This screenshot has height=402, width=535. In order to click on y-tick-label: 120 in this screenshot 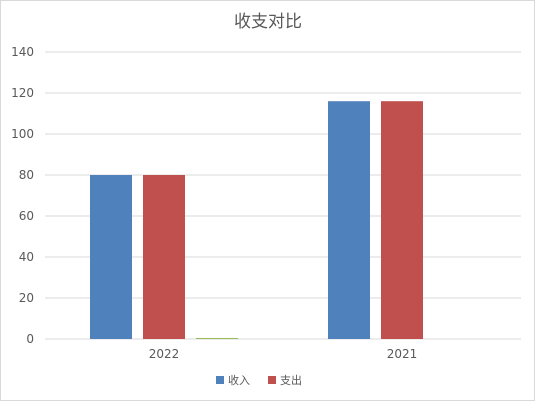, I will do `click(22, 93)`.